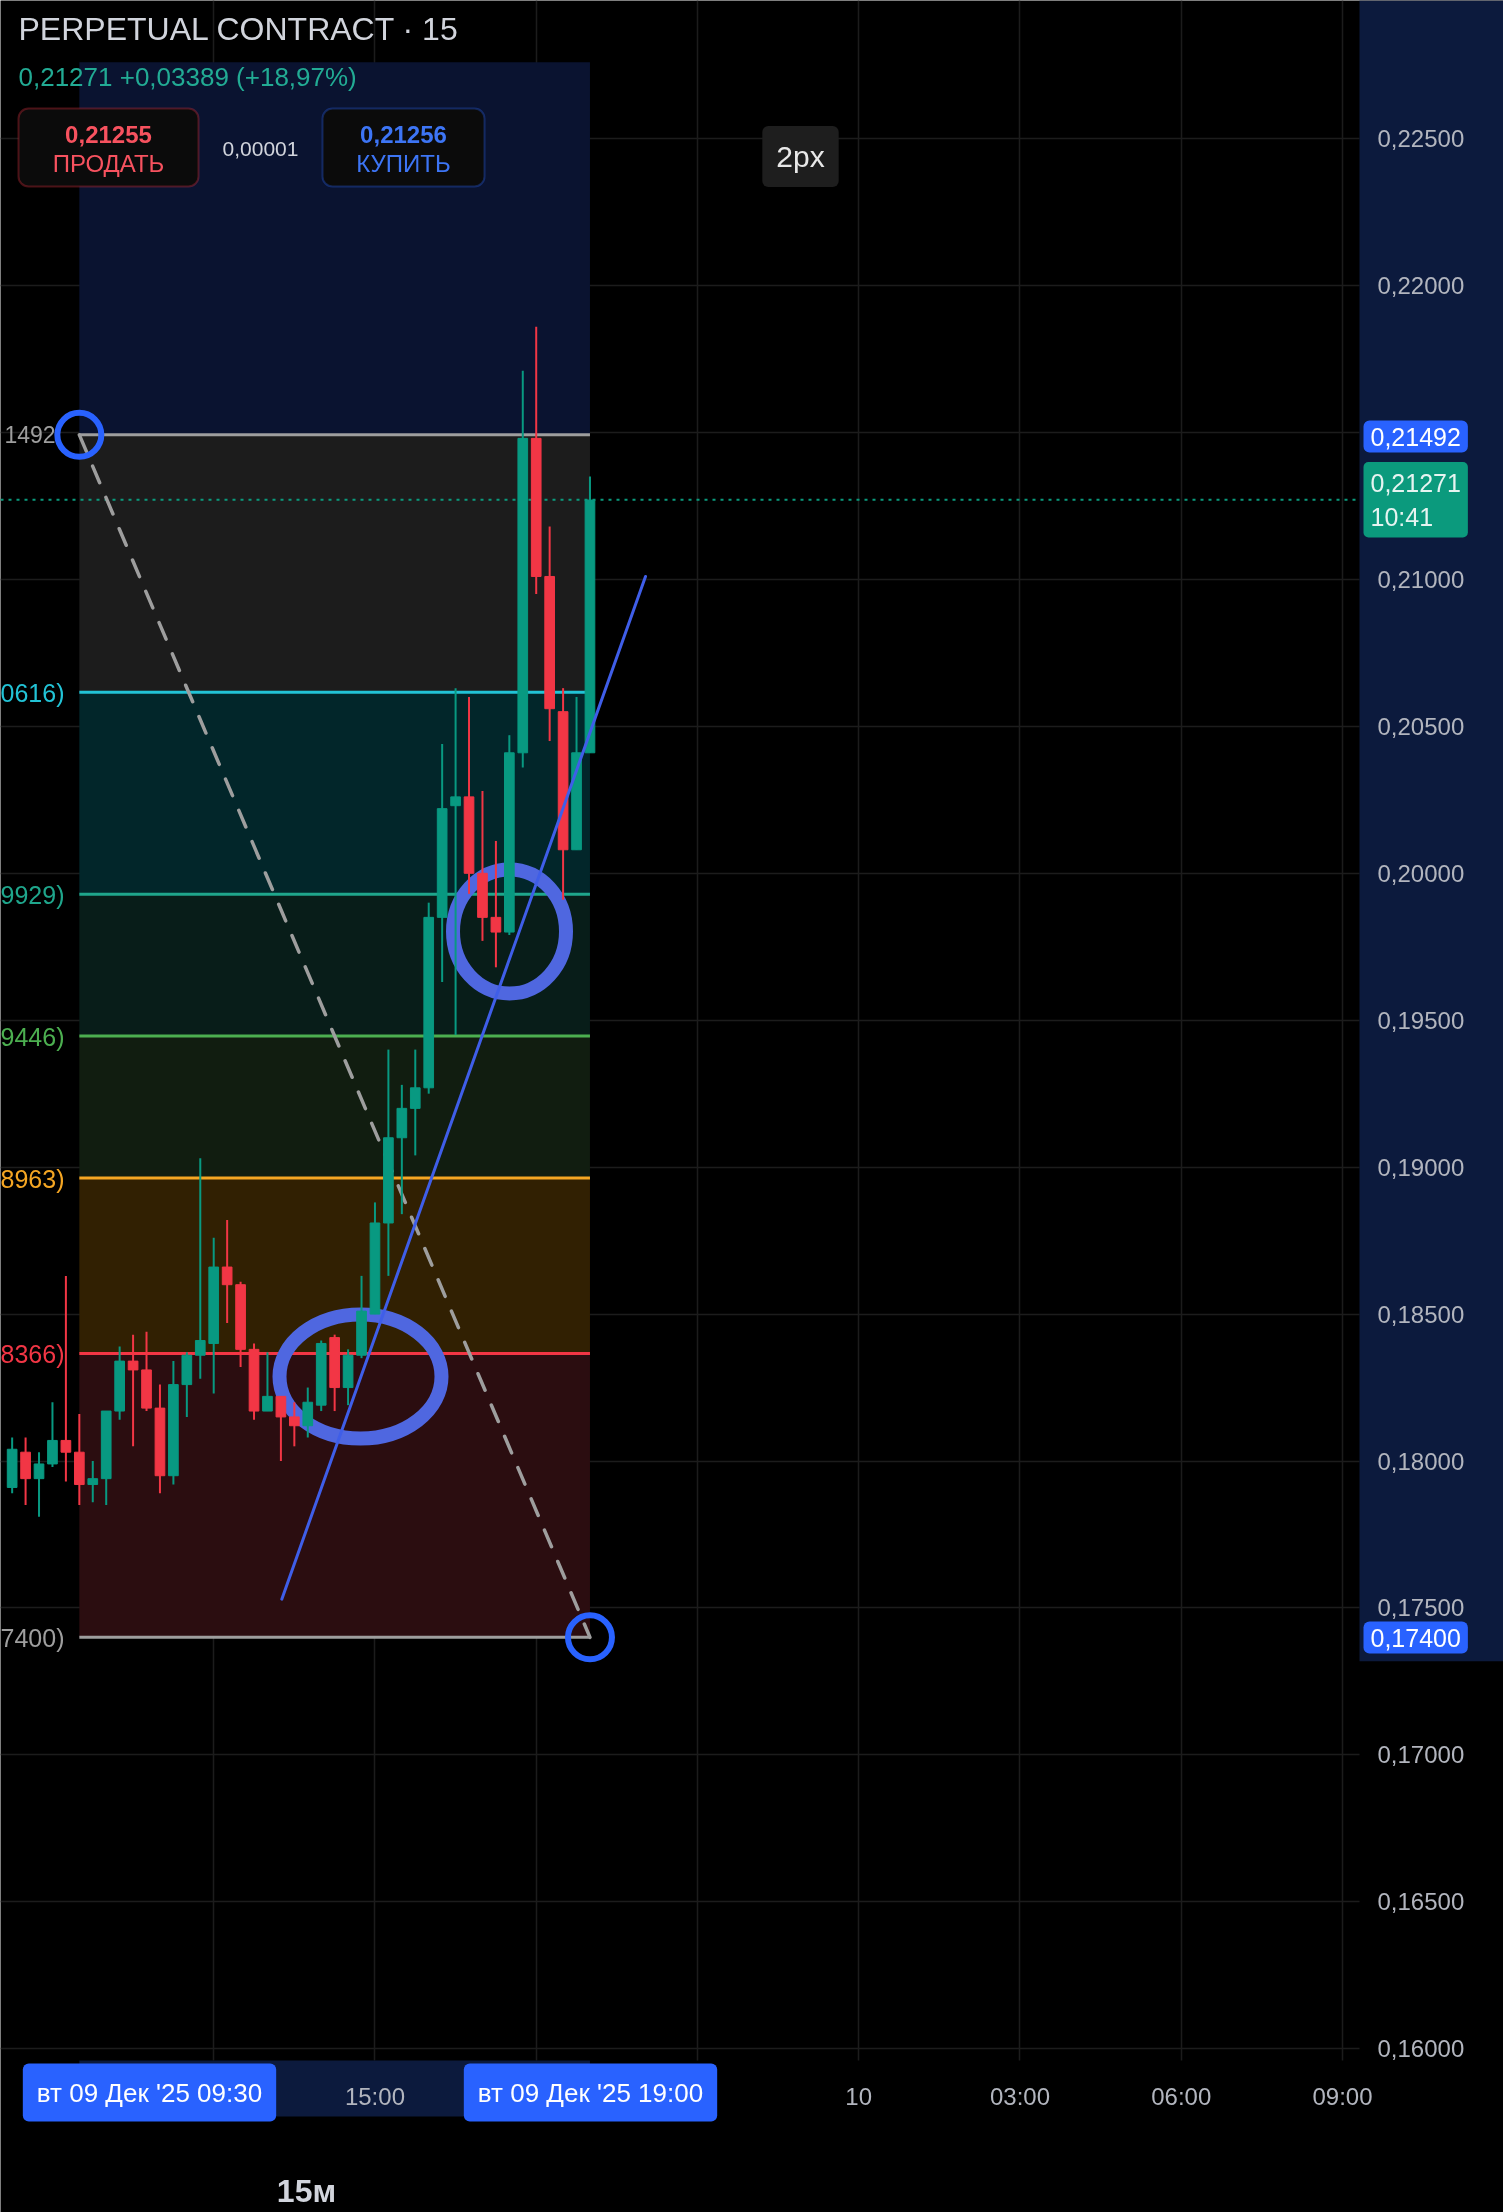  What do you see at coordinates (1415, 1637) in the screenshot?
I see `text: 0,17400` at bounding box center [1415, 1637].